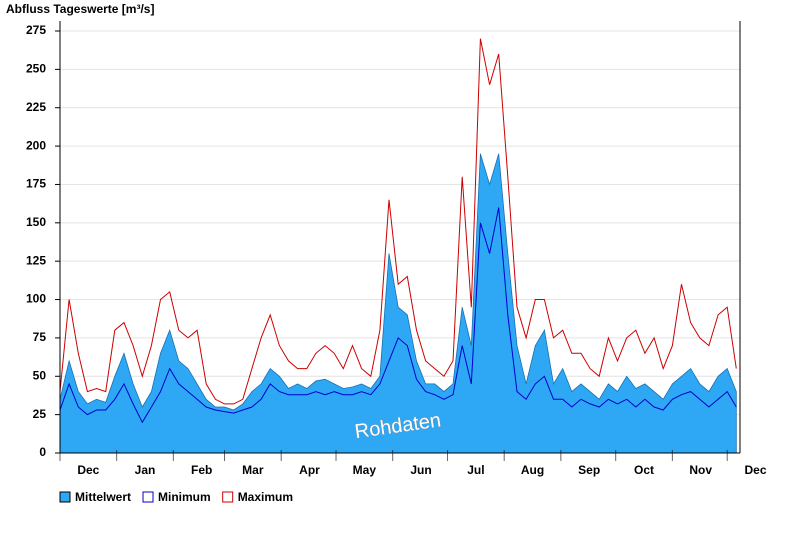 The height and width of the screenshot is (550, 800). I want to click on legend-label: Mittelwert, so click(103, 497).